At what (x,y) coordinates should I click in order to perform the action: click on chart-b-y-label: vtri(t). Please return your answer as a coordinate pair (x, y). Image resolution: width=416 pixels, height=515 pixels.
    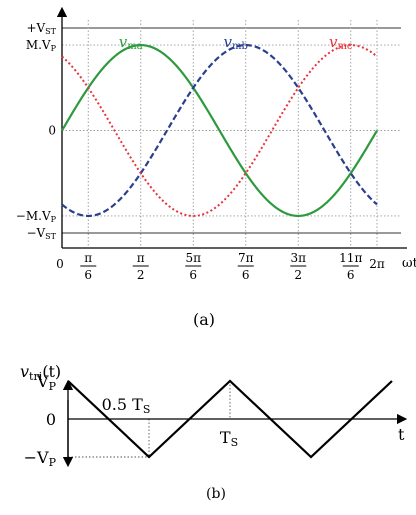
    Looking at the image, I should click on (40, 372).